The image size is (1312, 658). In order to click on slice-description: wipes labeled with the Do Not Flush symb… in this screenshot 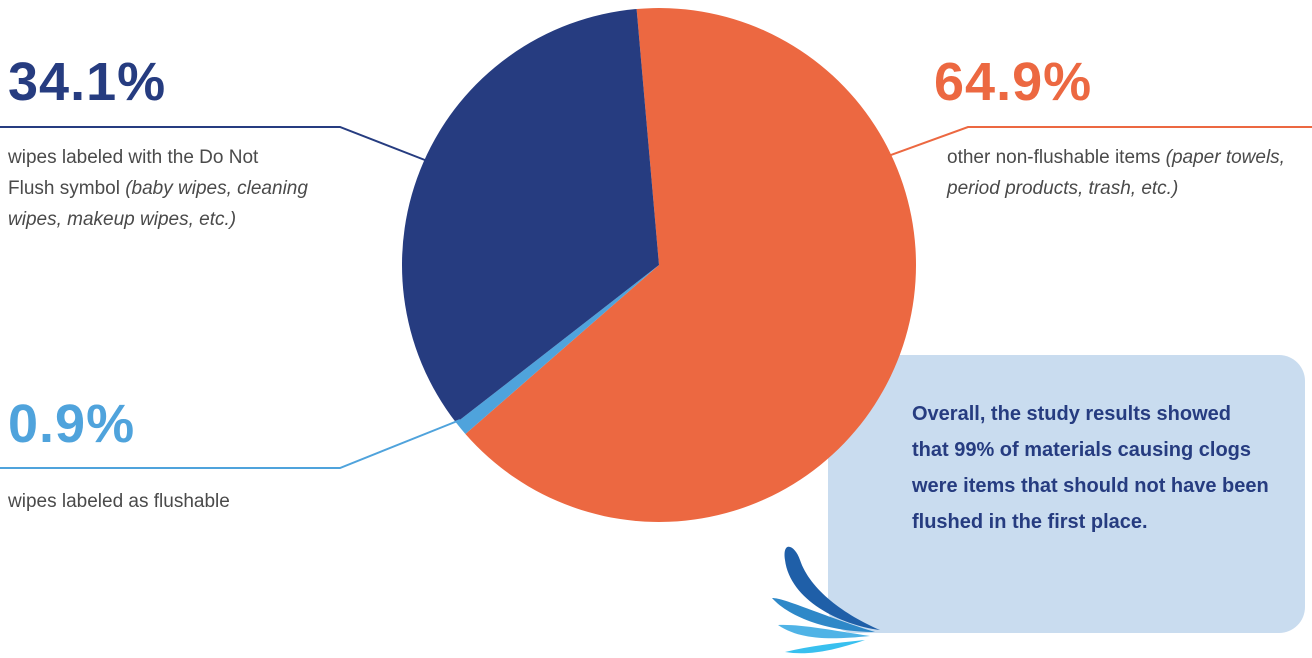, I will do `click(158, 188)`.